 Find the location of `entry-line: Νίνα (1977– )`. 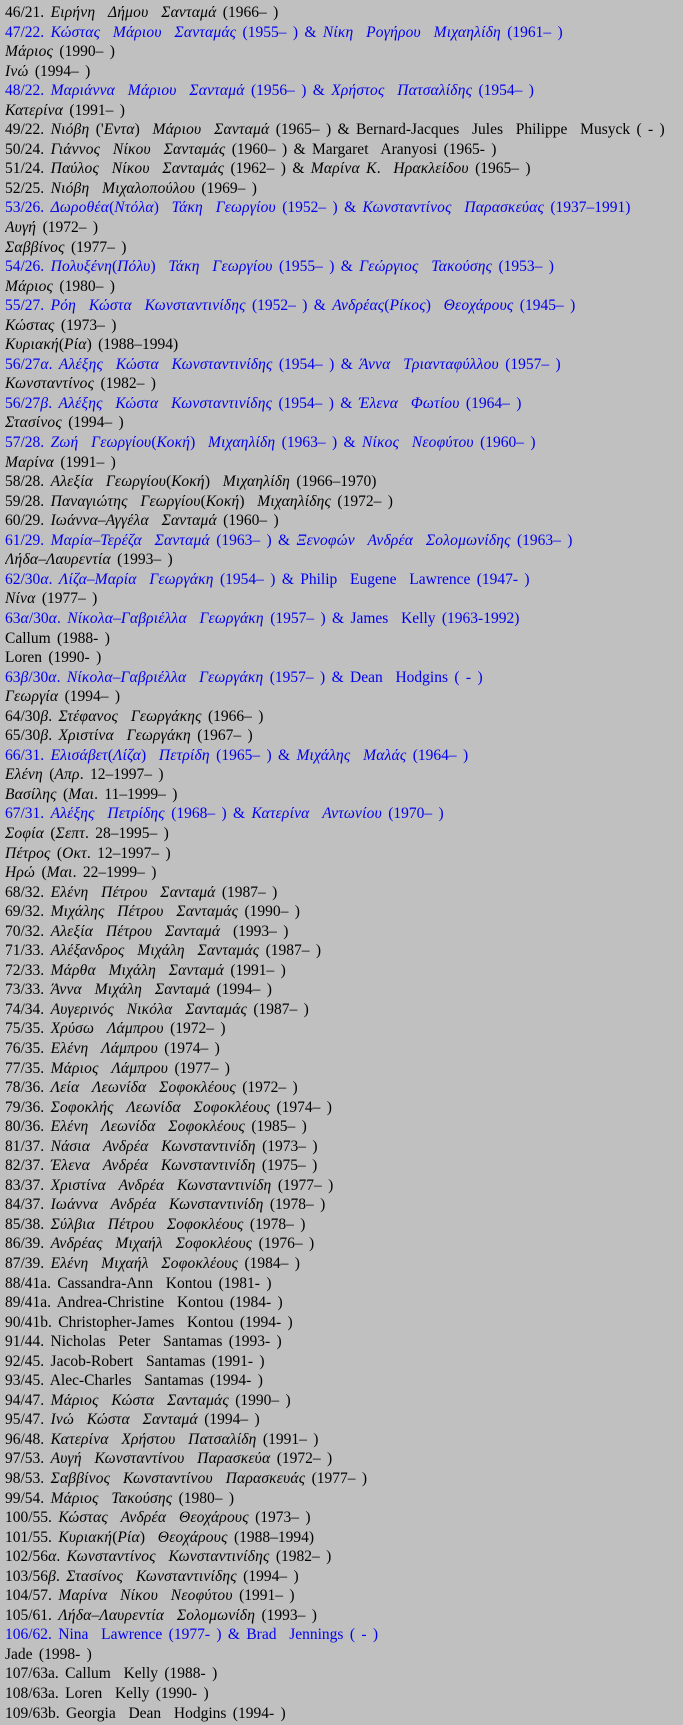

entry-line: Νίνα (1977– ) is located at coordinates (51, 599).